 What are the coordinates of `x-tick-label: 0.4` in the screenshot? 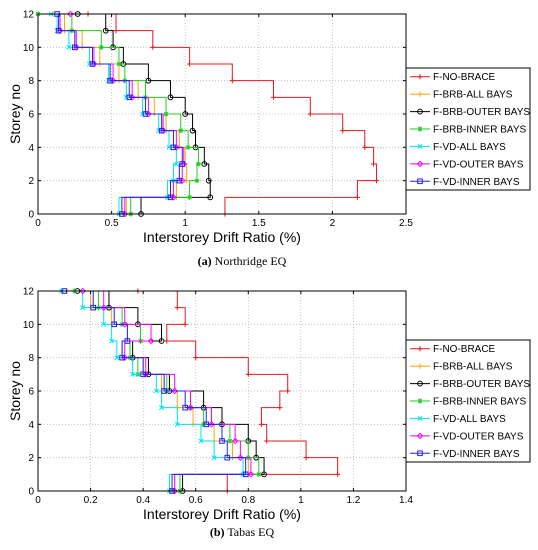 It's located at (143, 500).